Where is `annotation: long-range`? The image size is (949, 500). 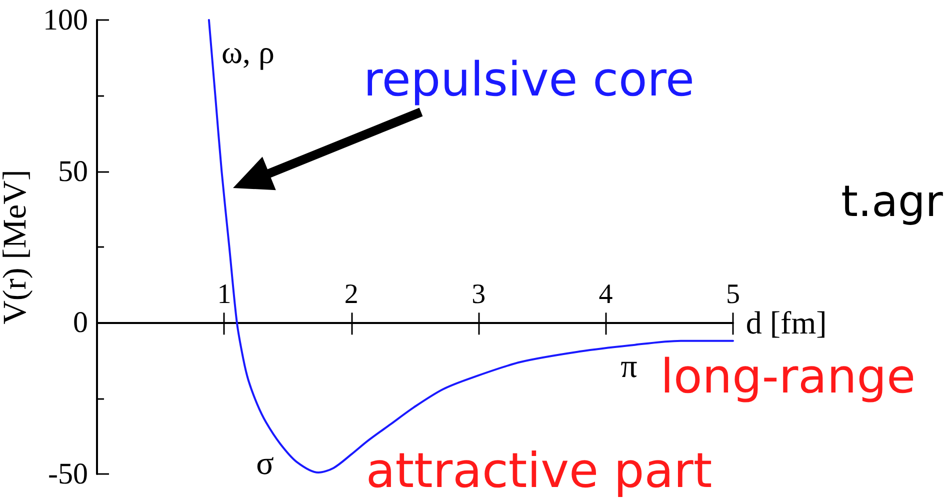
annotation: long-range is located at coordinates (788, 377).